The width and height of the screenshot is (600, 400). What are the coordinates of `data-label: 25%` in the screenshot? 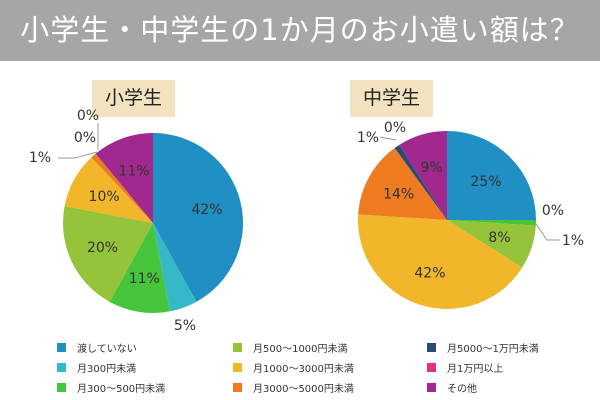 It's located at (485, 182).